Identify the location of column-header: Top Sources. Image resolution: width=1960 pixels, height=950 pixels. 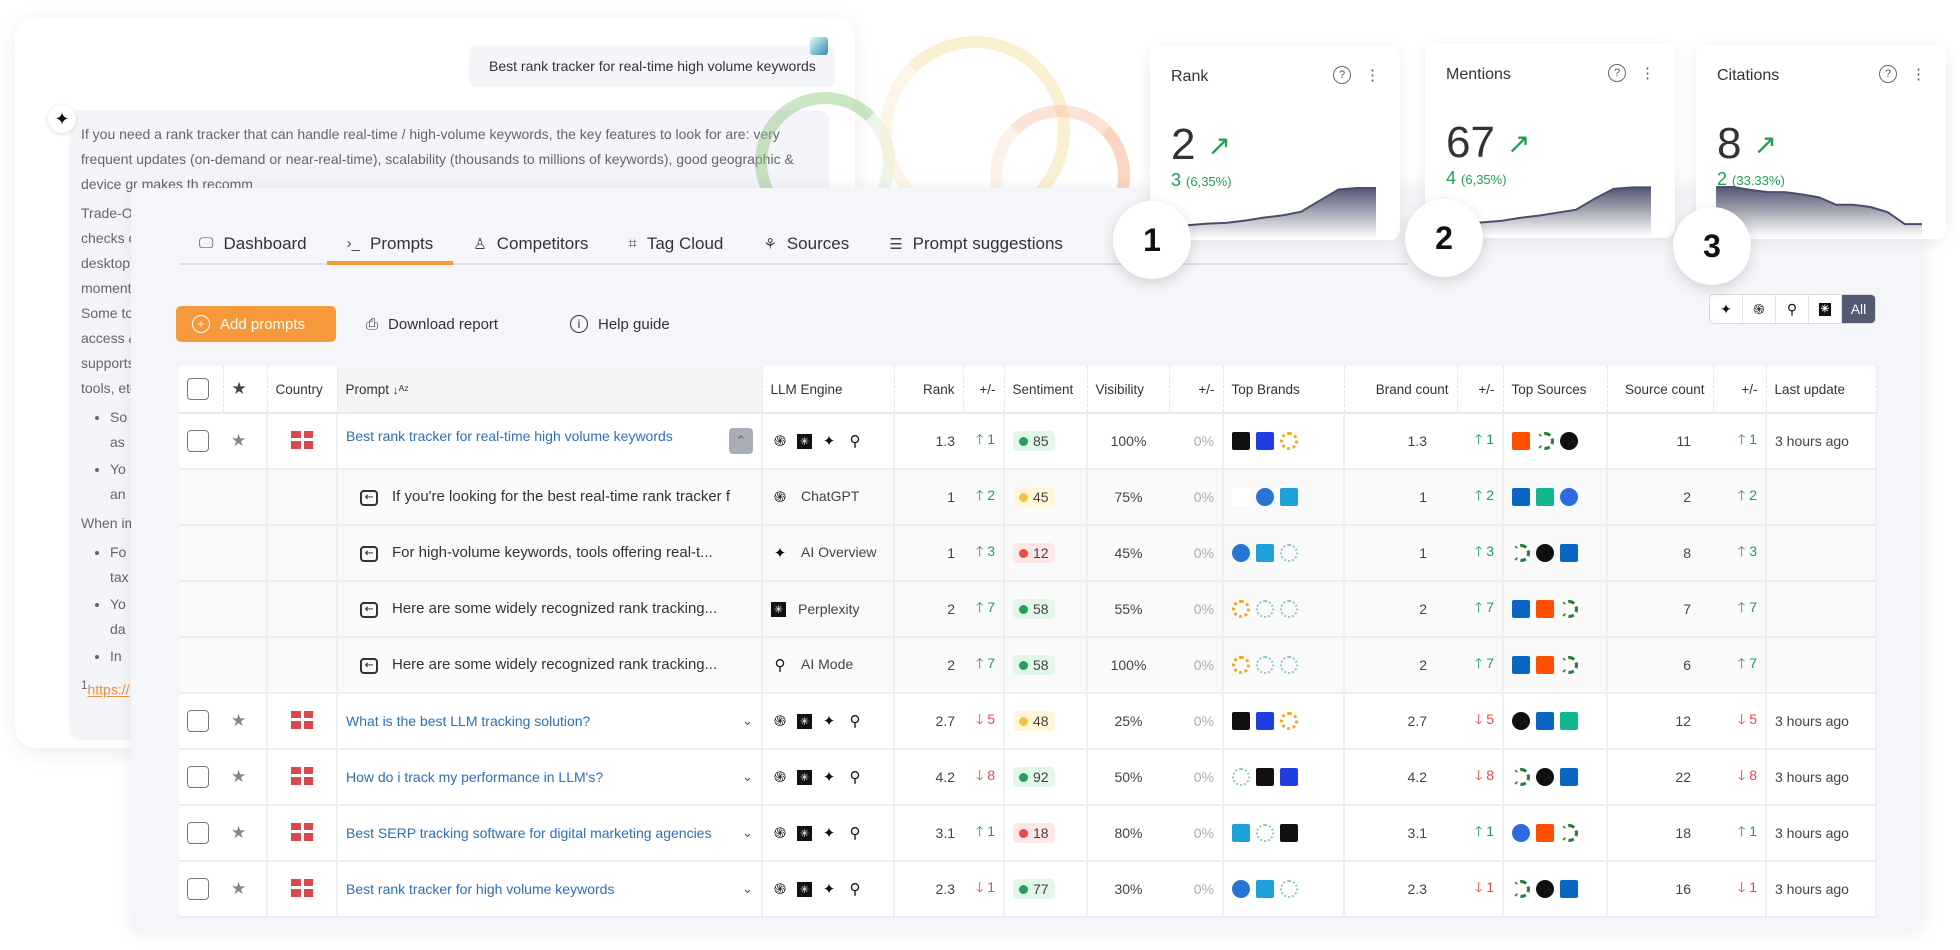
(1555, 390).